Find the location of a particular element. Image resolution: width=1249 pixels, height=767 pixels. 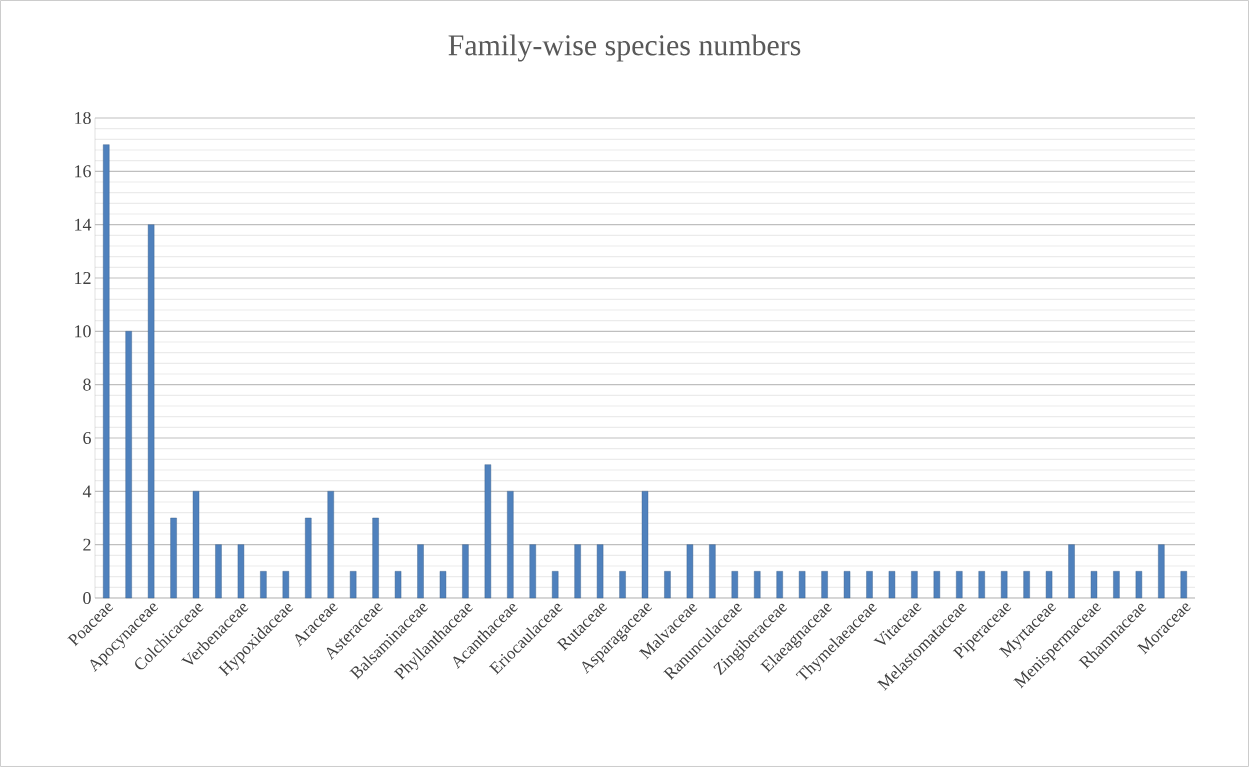

y-tick-label: 18 is located at coordinates (83, 118).